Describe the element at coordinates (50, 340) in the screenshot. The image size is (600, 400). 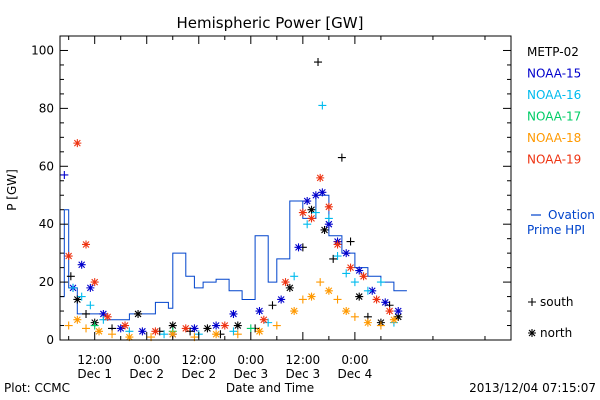
I see `y-tick-label: 0` at that location.